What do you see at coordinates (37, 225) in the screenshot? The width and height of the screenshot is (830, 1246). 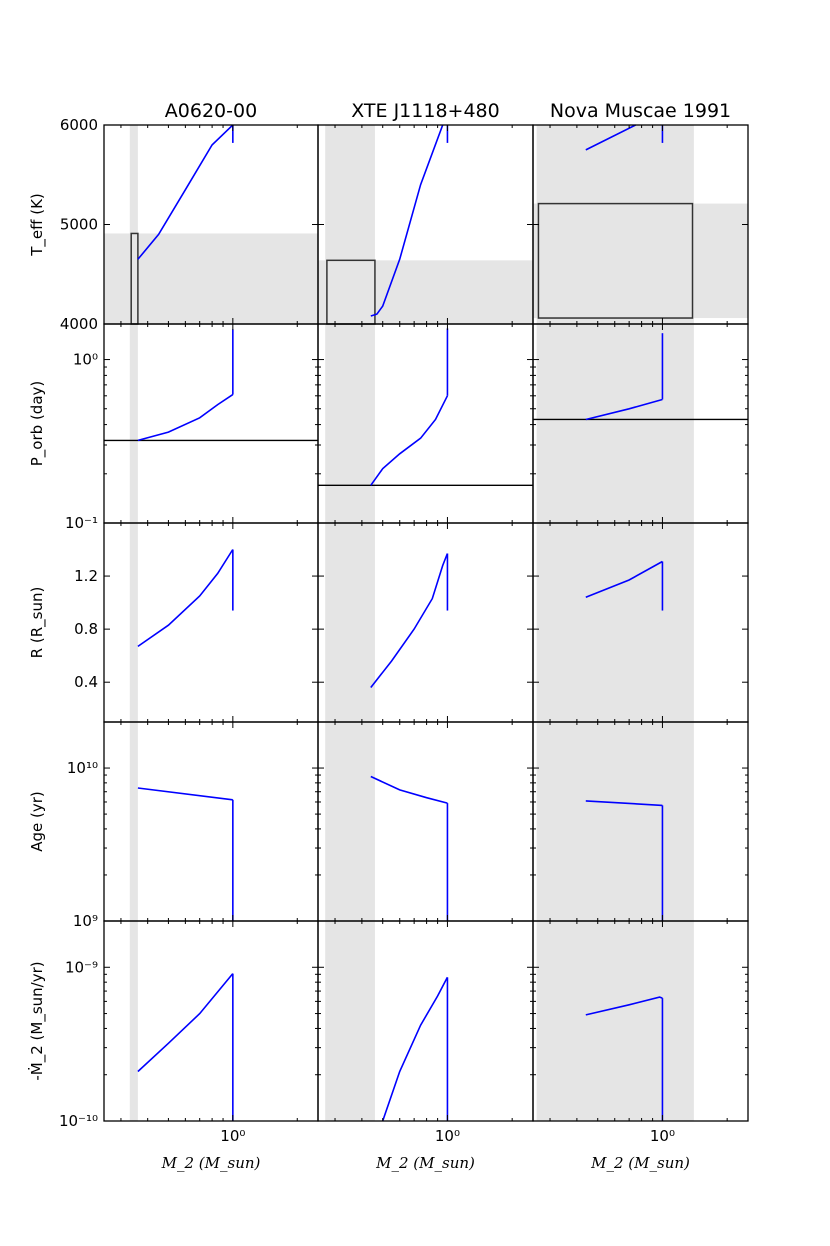 I see `y-axis-label-teff: T_eff (K)` at bounding box center [37, 225].